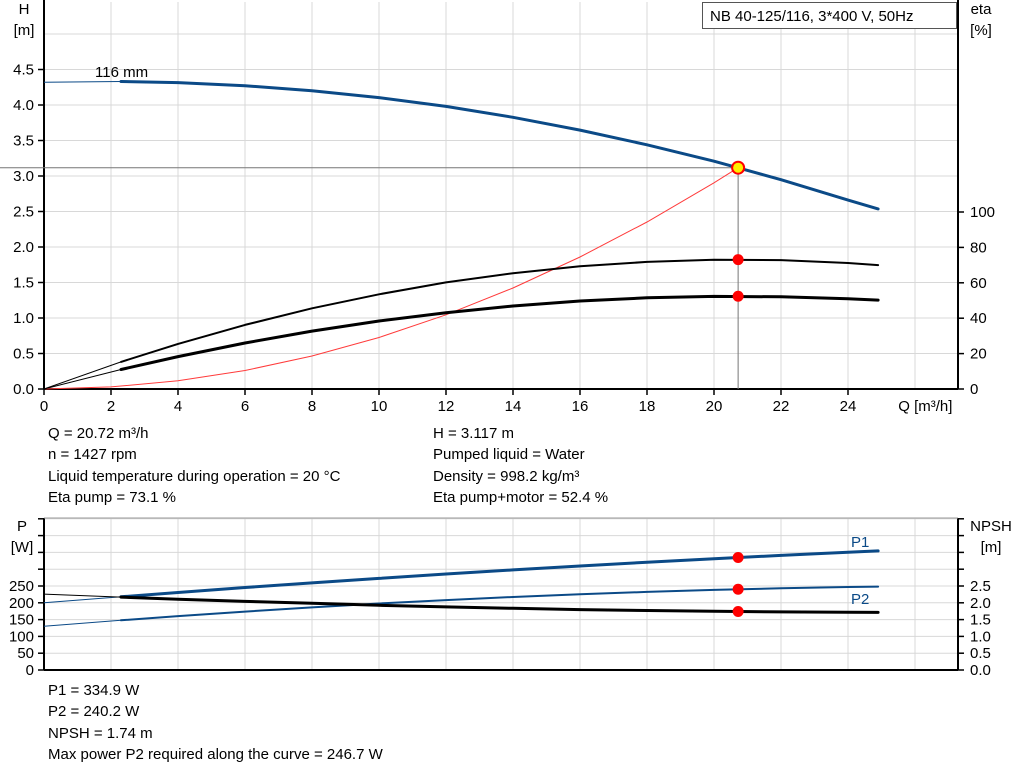  I want to click on y-tick-label: 200, so click(21, 603).